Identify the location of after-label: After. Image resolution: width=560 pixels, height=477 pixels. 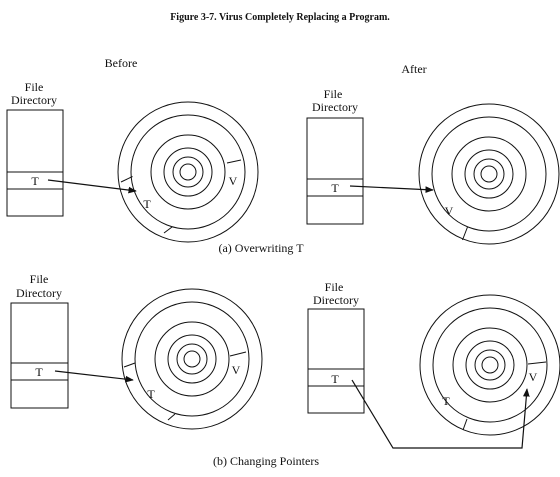
(413, 69).